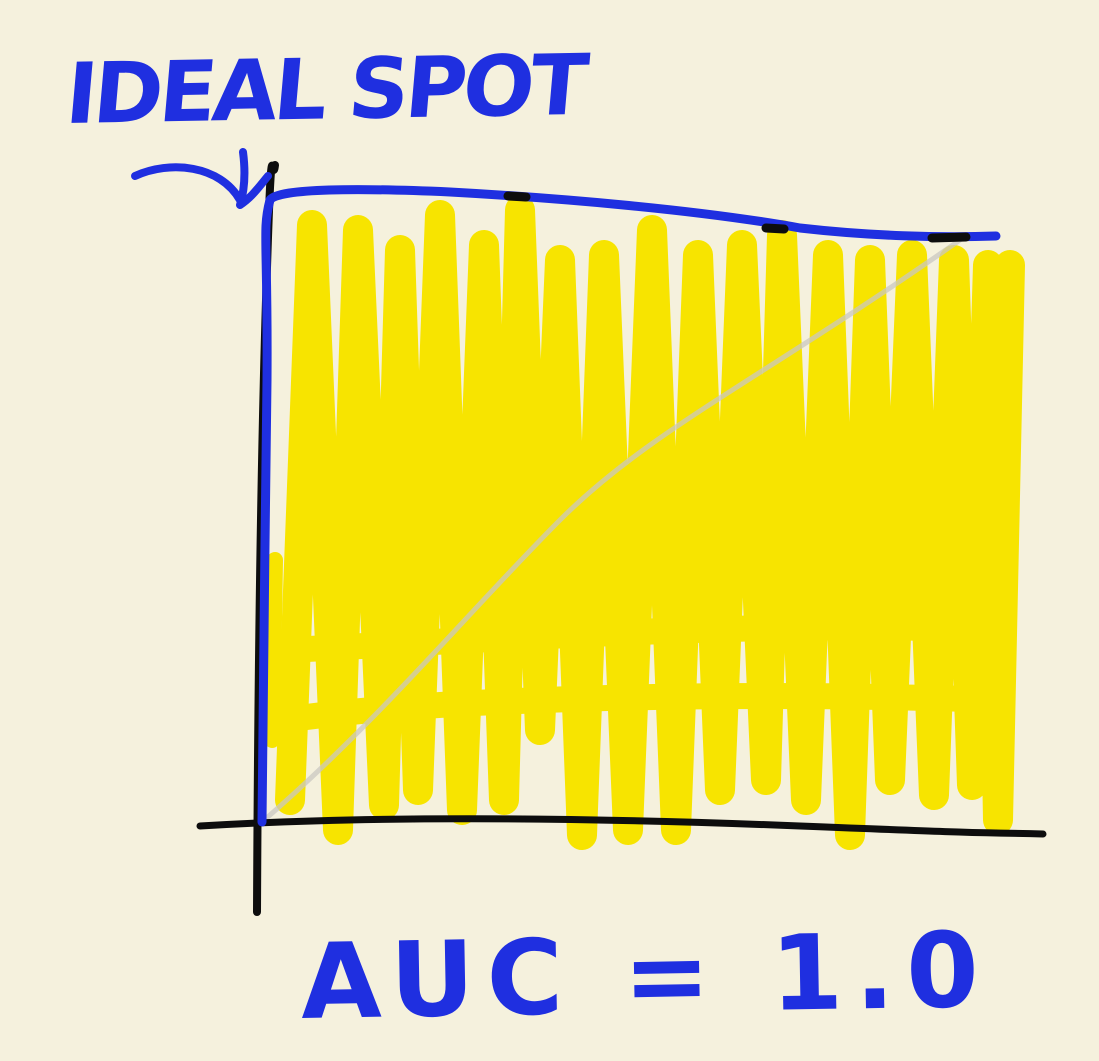 Image resolution: width=1099 pixels, height=1061 pixels. What do you see at coordinates (201, 178) in the screenshot?
I see `curved-arrow-icon` at bounding box center [201, 178].